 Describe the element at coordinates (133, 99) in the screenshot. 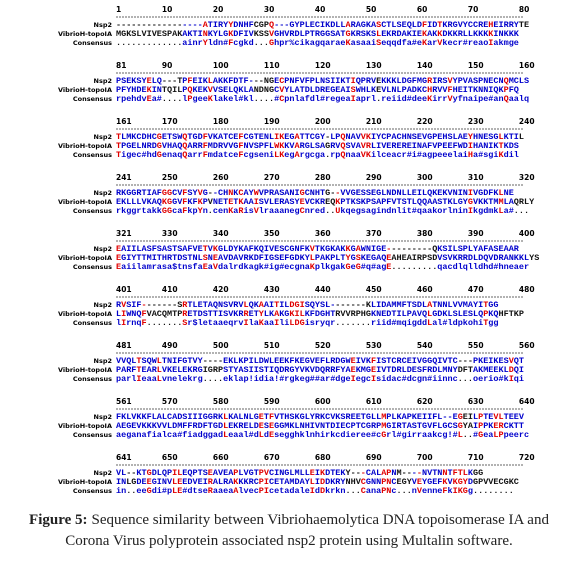

I see `residue: h` at that location.